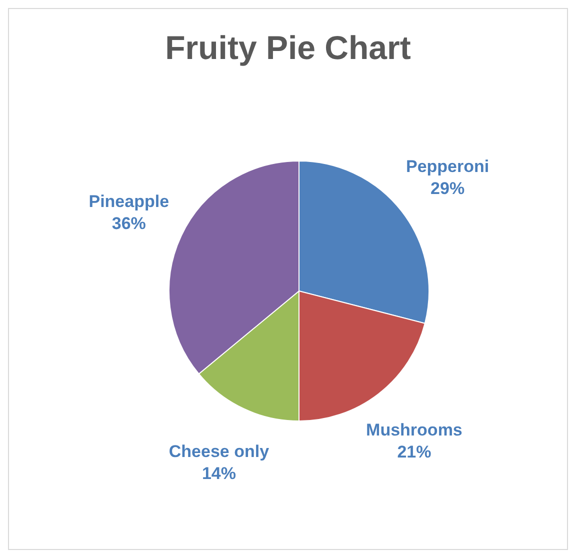  I want to click on data-label: 21%, so click(414, 452).